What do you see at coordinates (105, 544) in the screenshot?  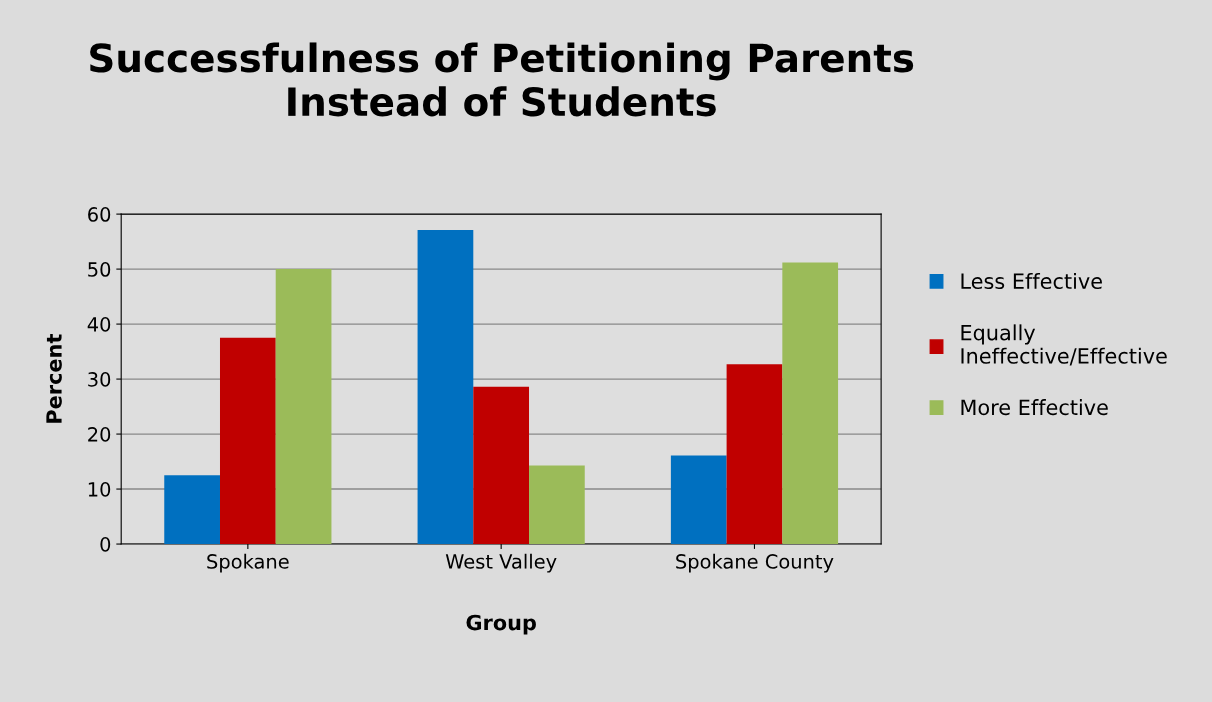 I see `y-tick-label: 0` at bounding box center [105, 544].